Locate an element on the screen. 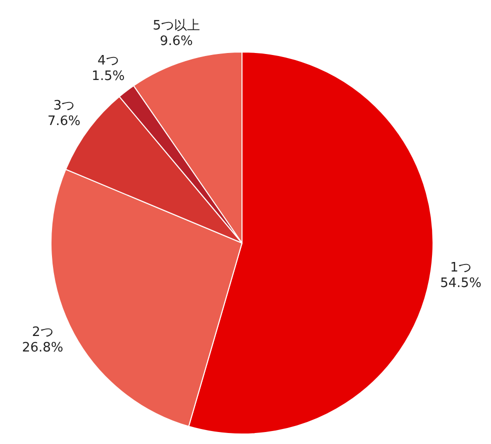  data-label: 26.8% is located at coordinates (43, 348).